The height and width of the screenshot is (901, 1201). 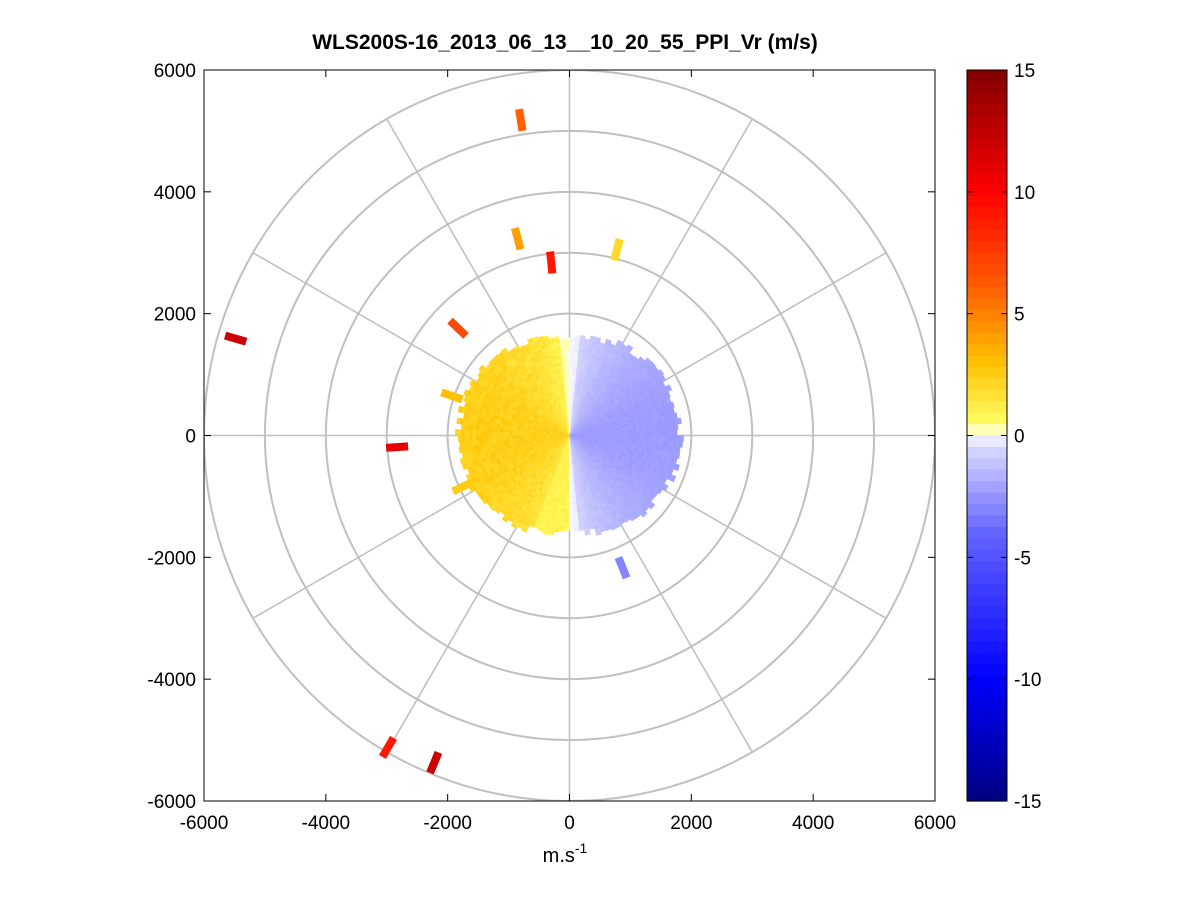 What do you see at coordinates (175, 71) in the screenshot?
I see `y-tick-label: 6000` at bounding box center [175, 71].